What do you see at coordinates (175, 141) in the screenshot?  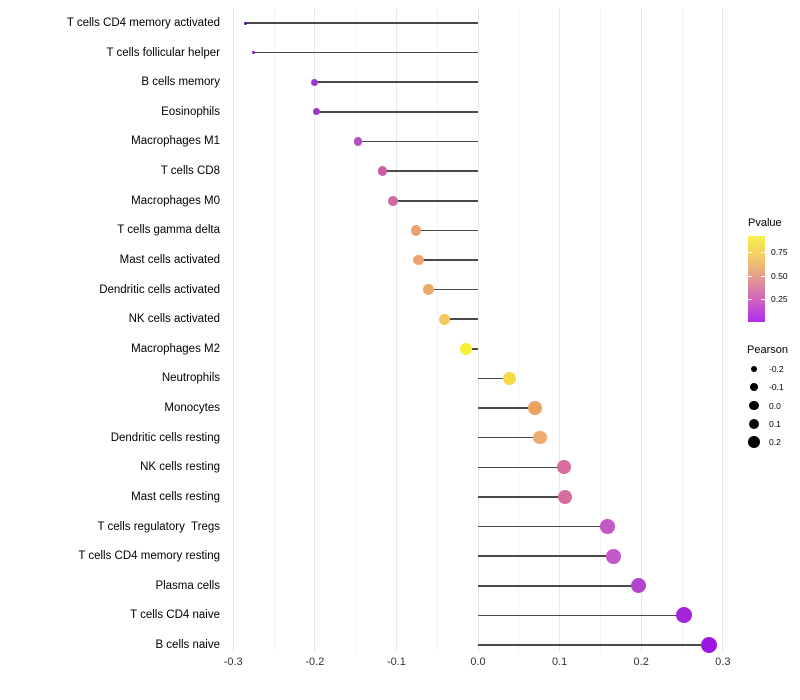 I see `y-axis-label: Macrophages M1` at bounding box center [175, 141].